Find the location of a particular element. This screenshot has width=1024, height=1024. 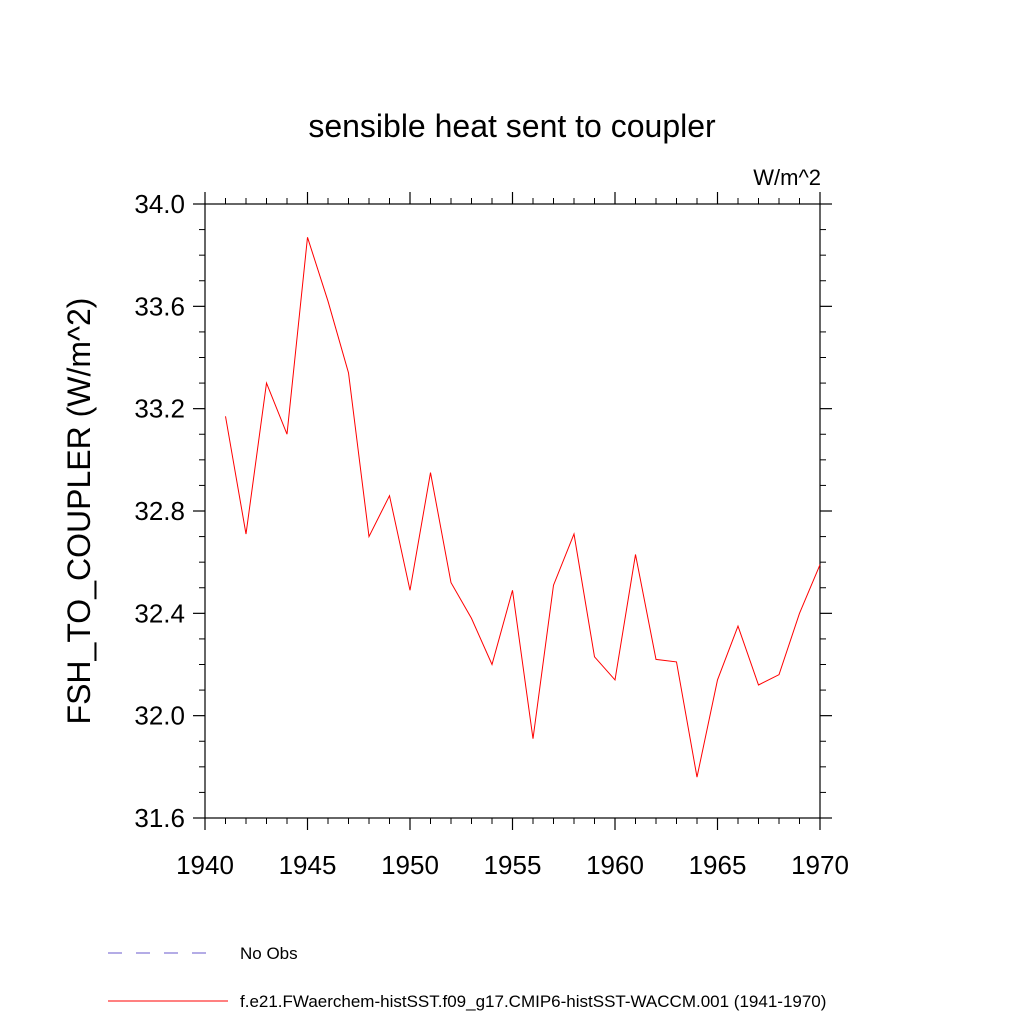

y-tick-label: 32.0 is located at coordinates (159, 716).